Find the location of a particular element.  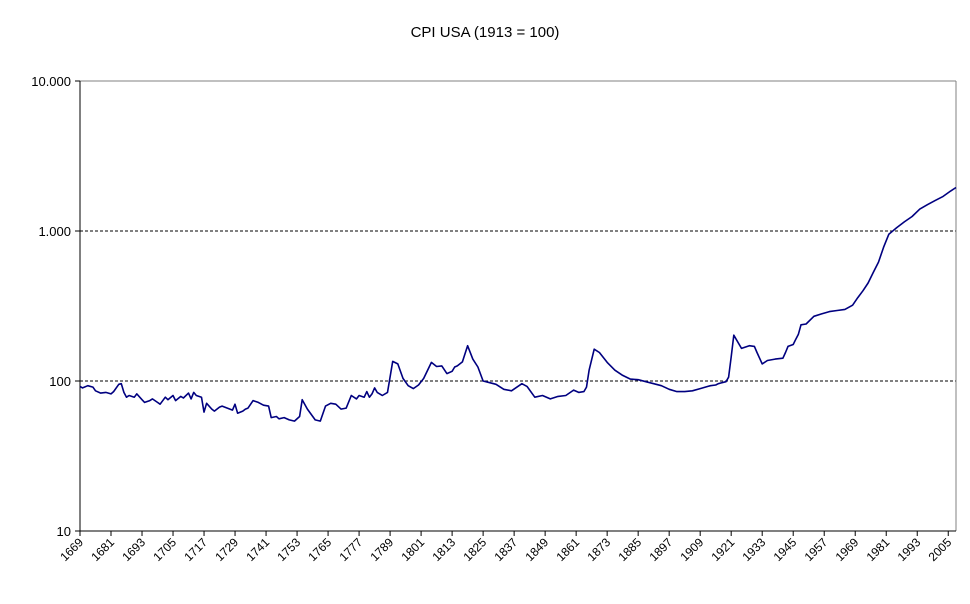

x-tick-label: 1729 is located at coordinates (226, 549).